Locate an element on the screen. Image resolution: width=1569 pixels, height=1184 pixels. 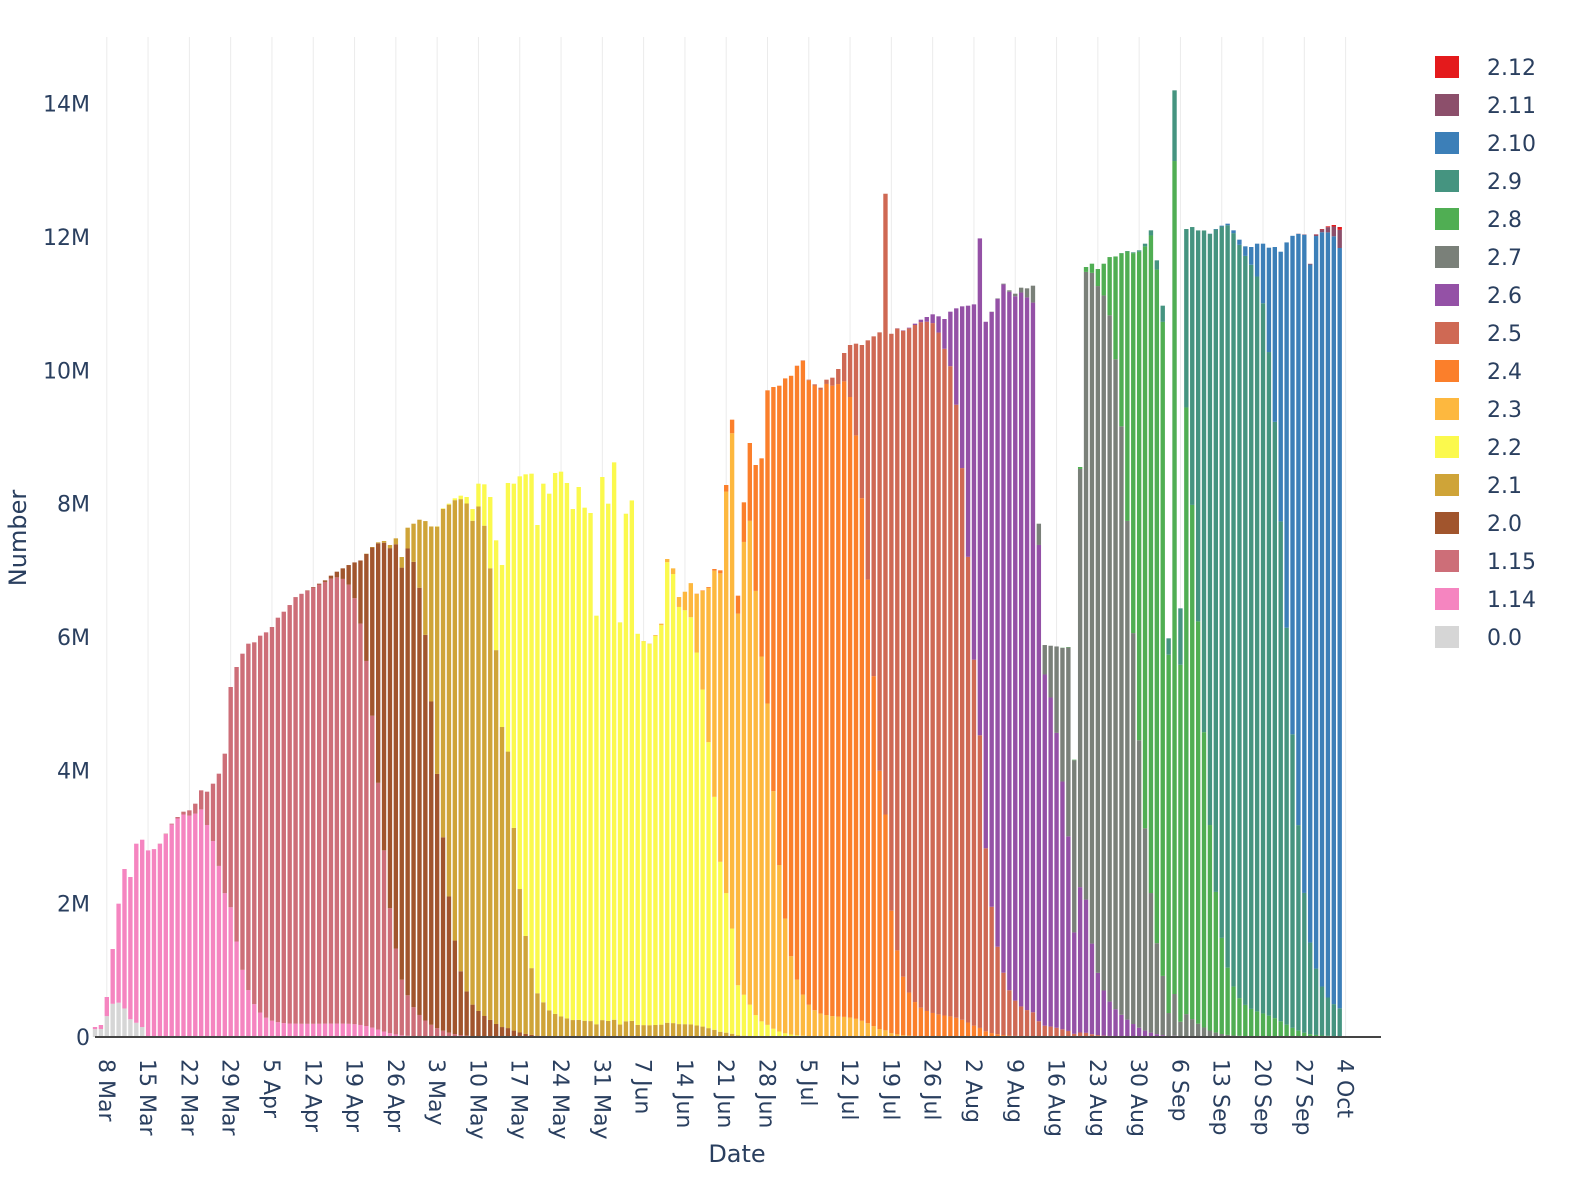
x-tick-label: 24 May is located at coordinates (559, 1099).